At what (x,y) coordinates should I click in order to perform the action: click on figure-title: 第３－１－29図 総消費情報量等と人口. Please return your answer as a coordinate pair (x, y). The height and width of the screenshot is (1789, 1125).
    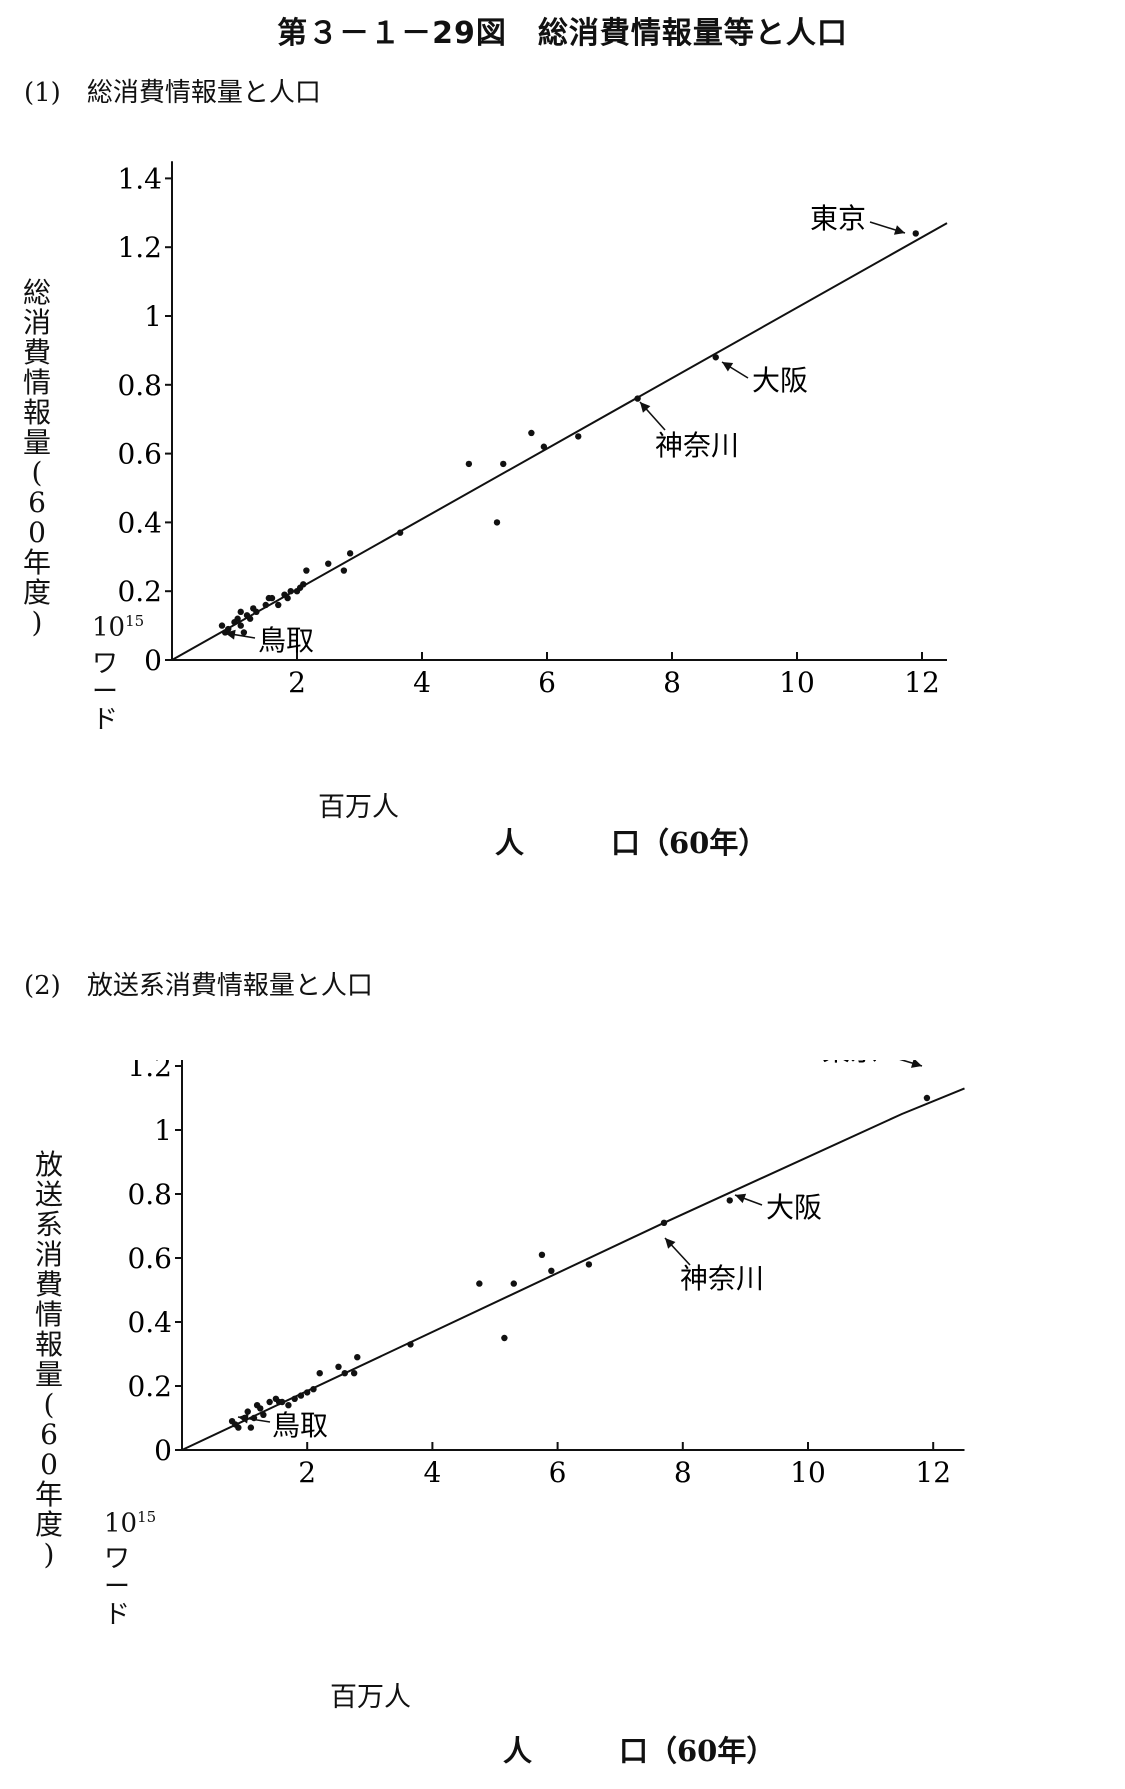
    Looking at the image, I should click on (562, 33).